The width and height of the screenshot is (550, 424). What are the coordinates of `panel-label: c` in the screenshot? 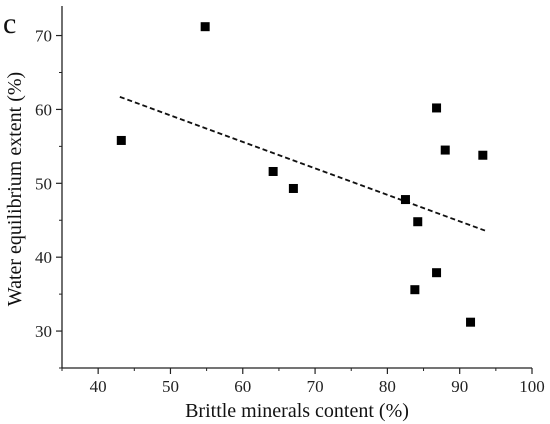 It's located at (9, 23).